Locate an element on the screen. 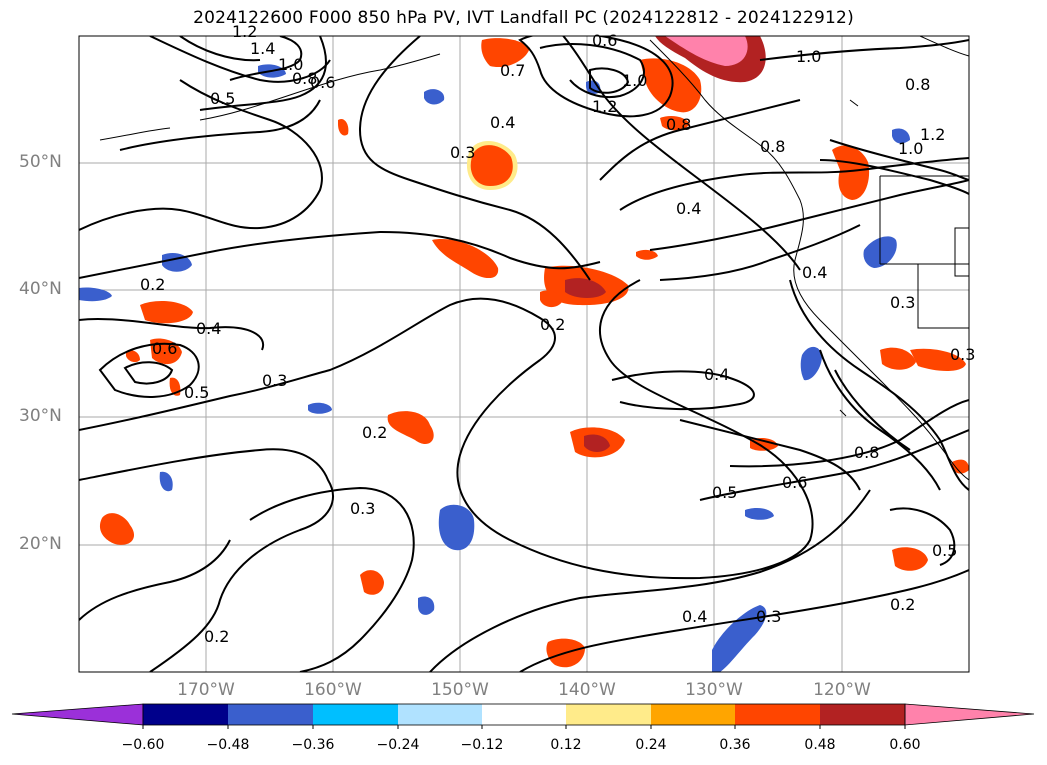 The image size is (1047, 765). colorbar-extend-high is located at coordinates (969, 714).